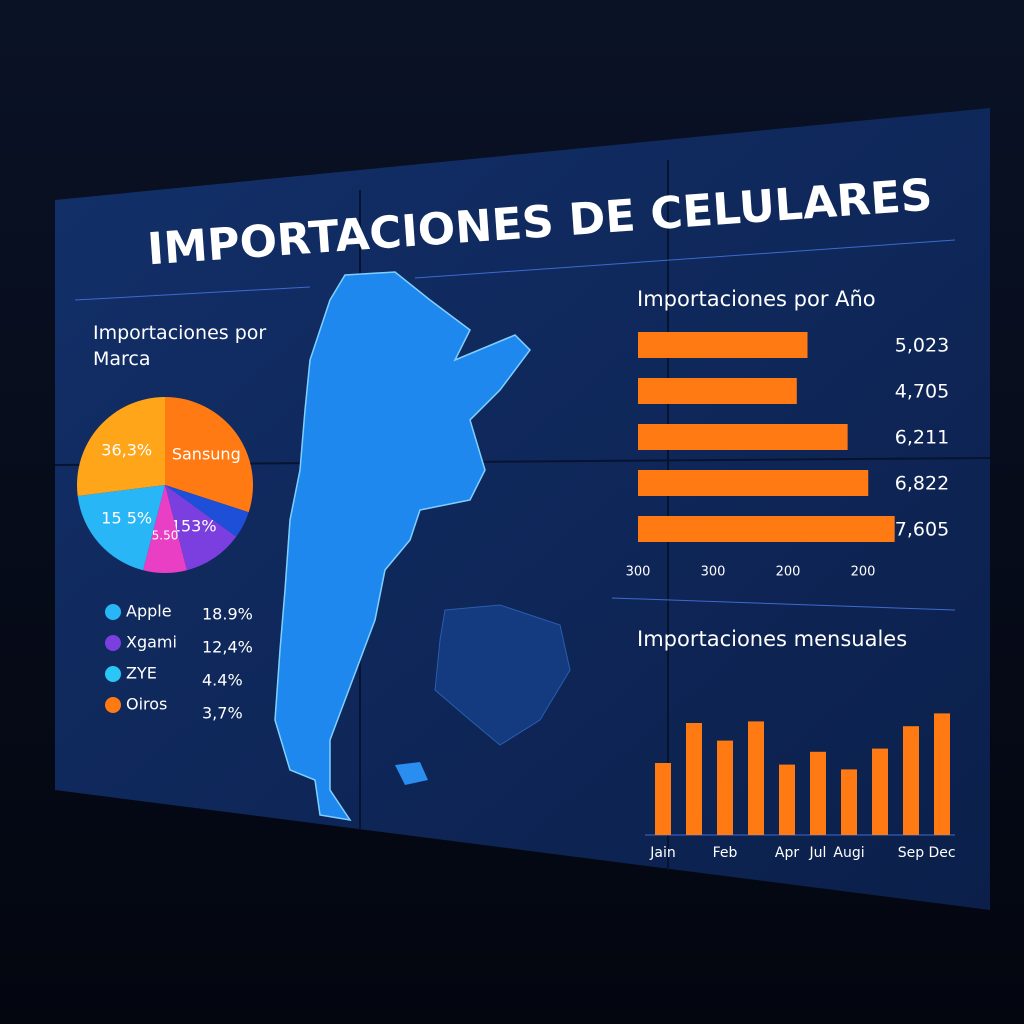  I want to click on legend-value: 4.4%, so click(222, 680).